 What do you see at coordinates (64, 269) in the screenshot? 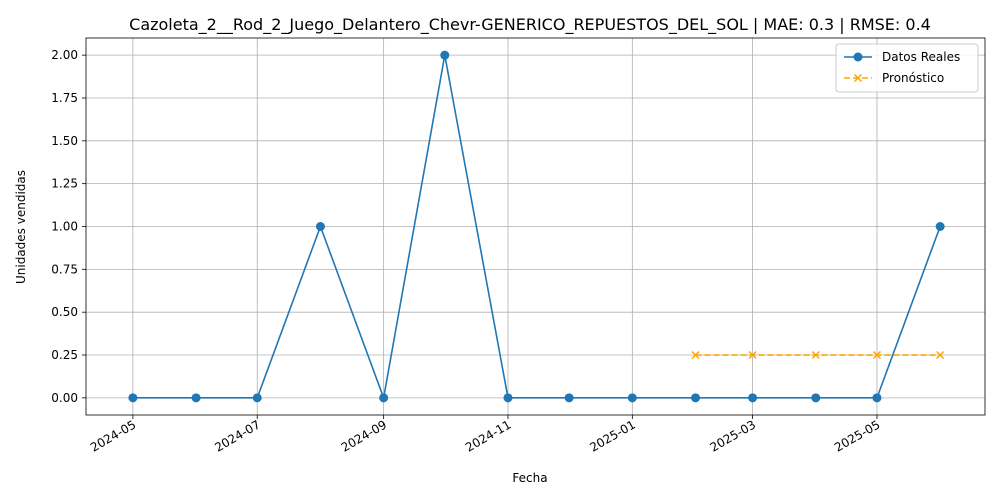
I see `y-tick-label: 0.75` at bounding box center [64, 269].